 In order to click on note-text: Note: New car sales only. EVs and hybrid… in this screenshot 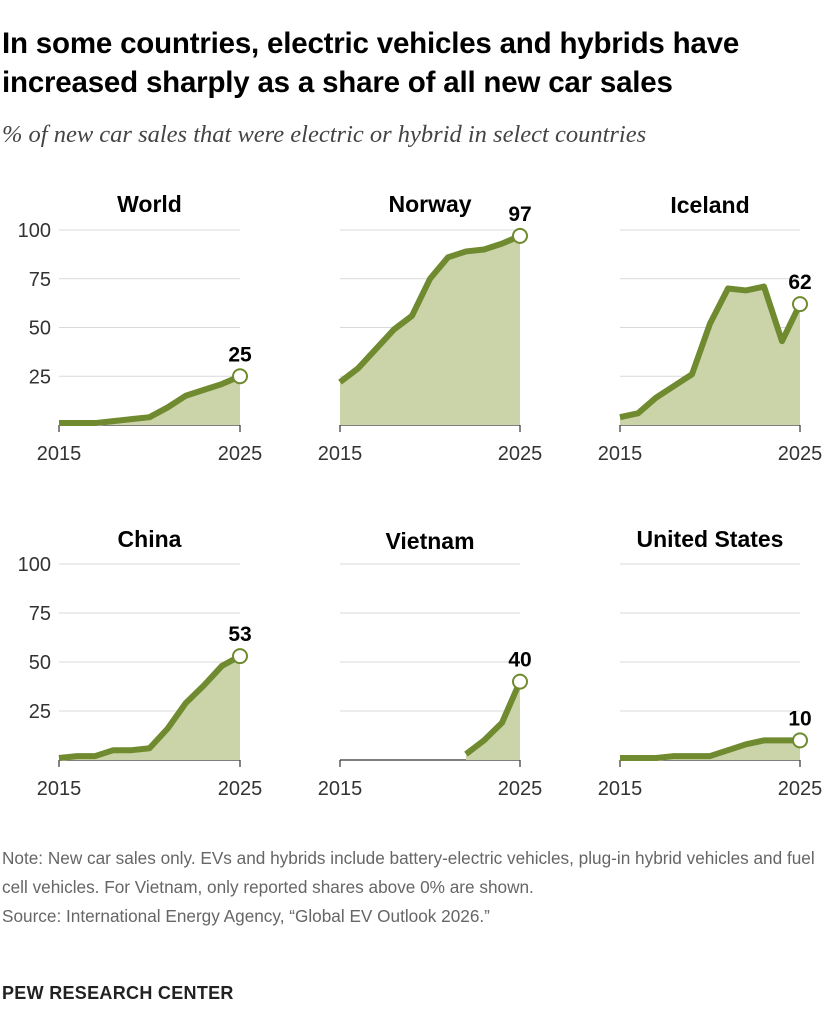, I will do `click(408, 872)`.